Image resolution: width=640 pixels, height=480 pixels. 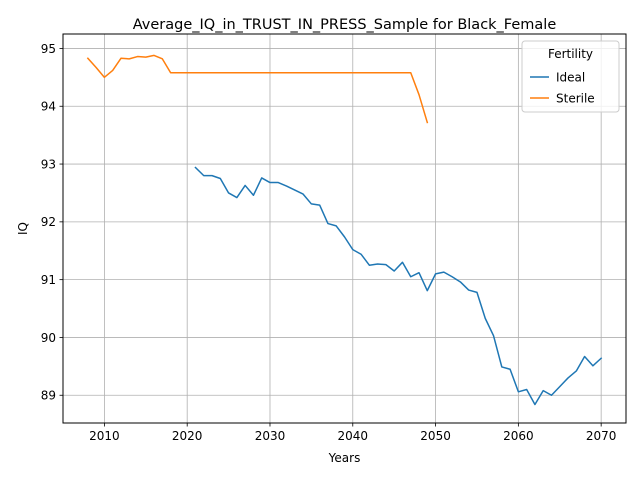 I want to click on x-tick-label: 2070, so click(x=601, y=436).